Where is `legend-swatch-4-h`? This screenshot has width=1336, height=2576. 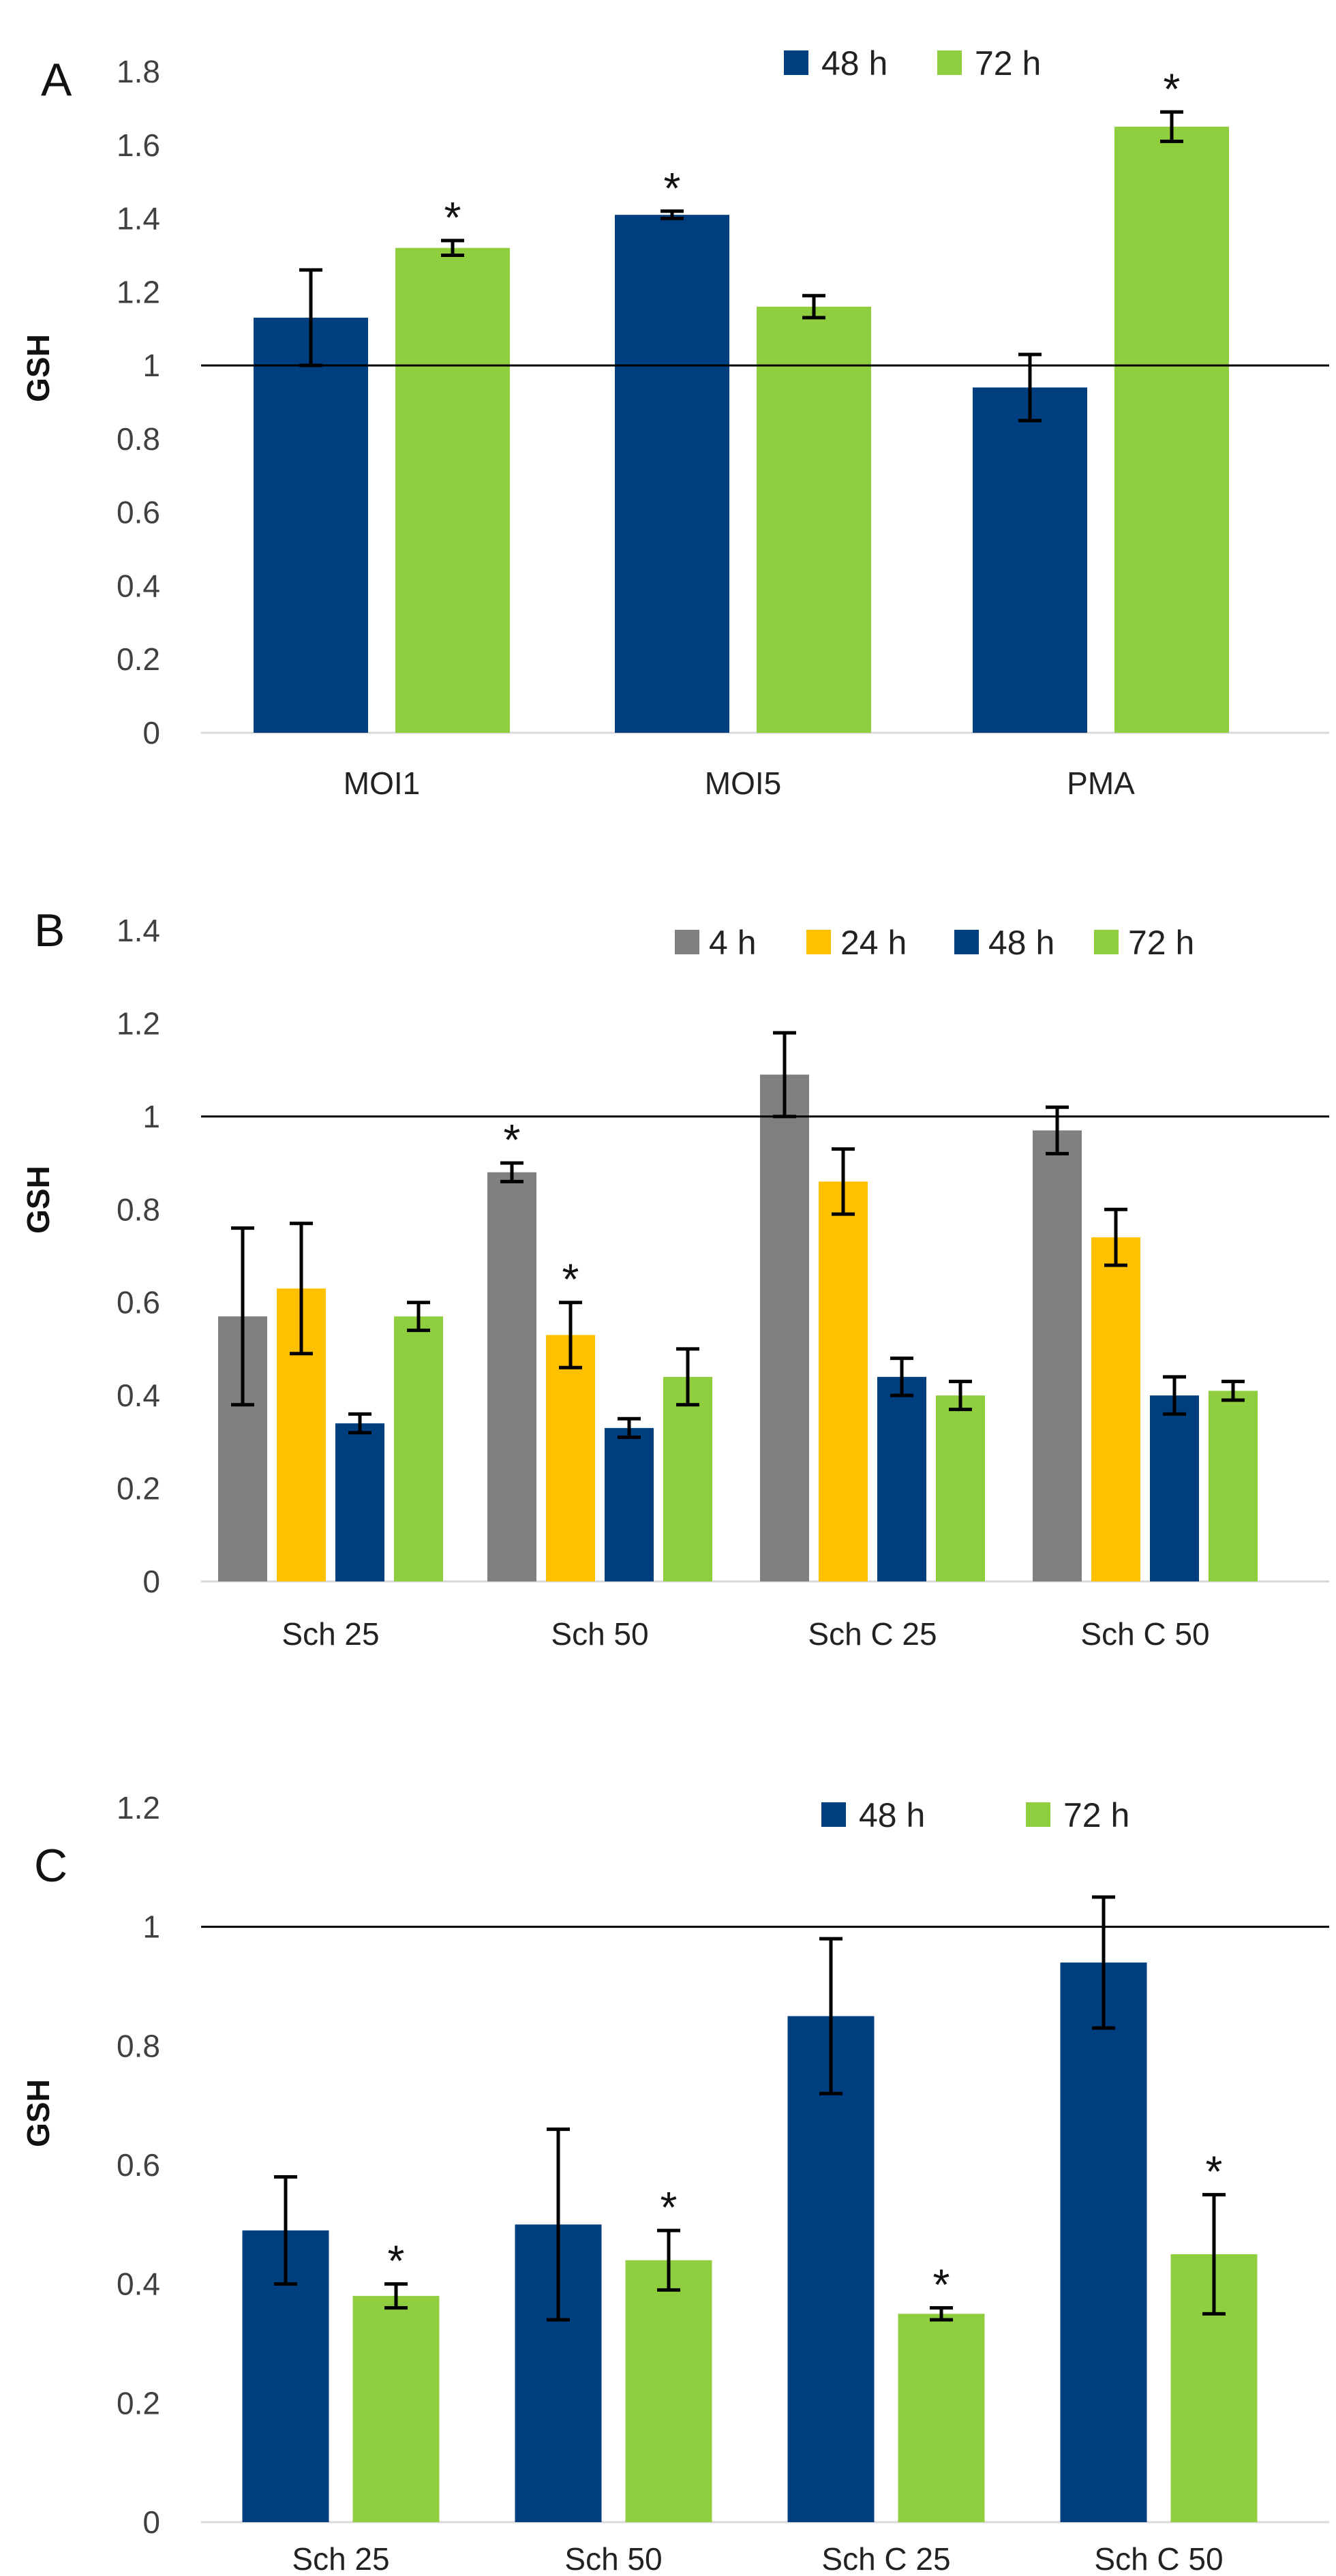
legend-swatch-4-h is located at coordinates (687, 942).